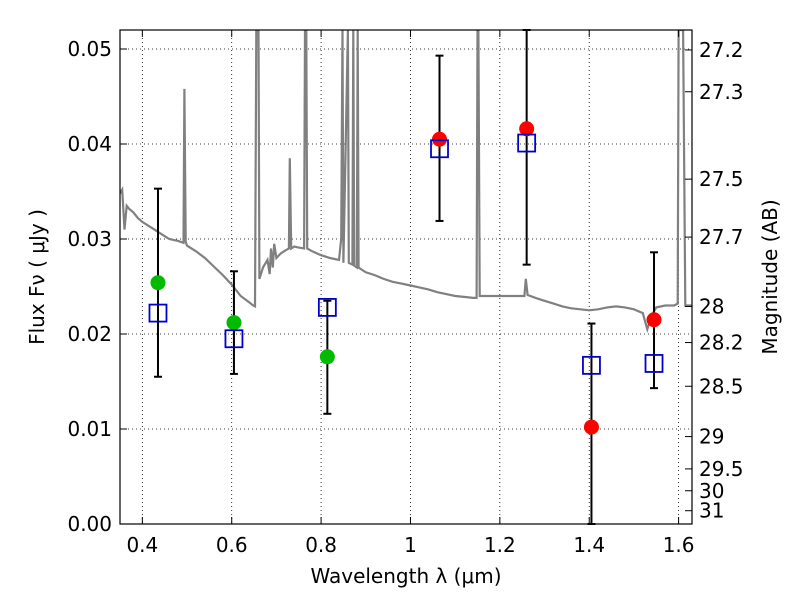 This screenshot has width=800, height=600. I want to click on magnitude-tick-label: 31, so click(711, 511).